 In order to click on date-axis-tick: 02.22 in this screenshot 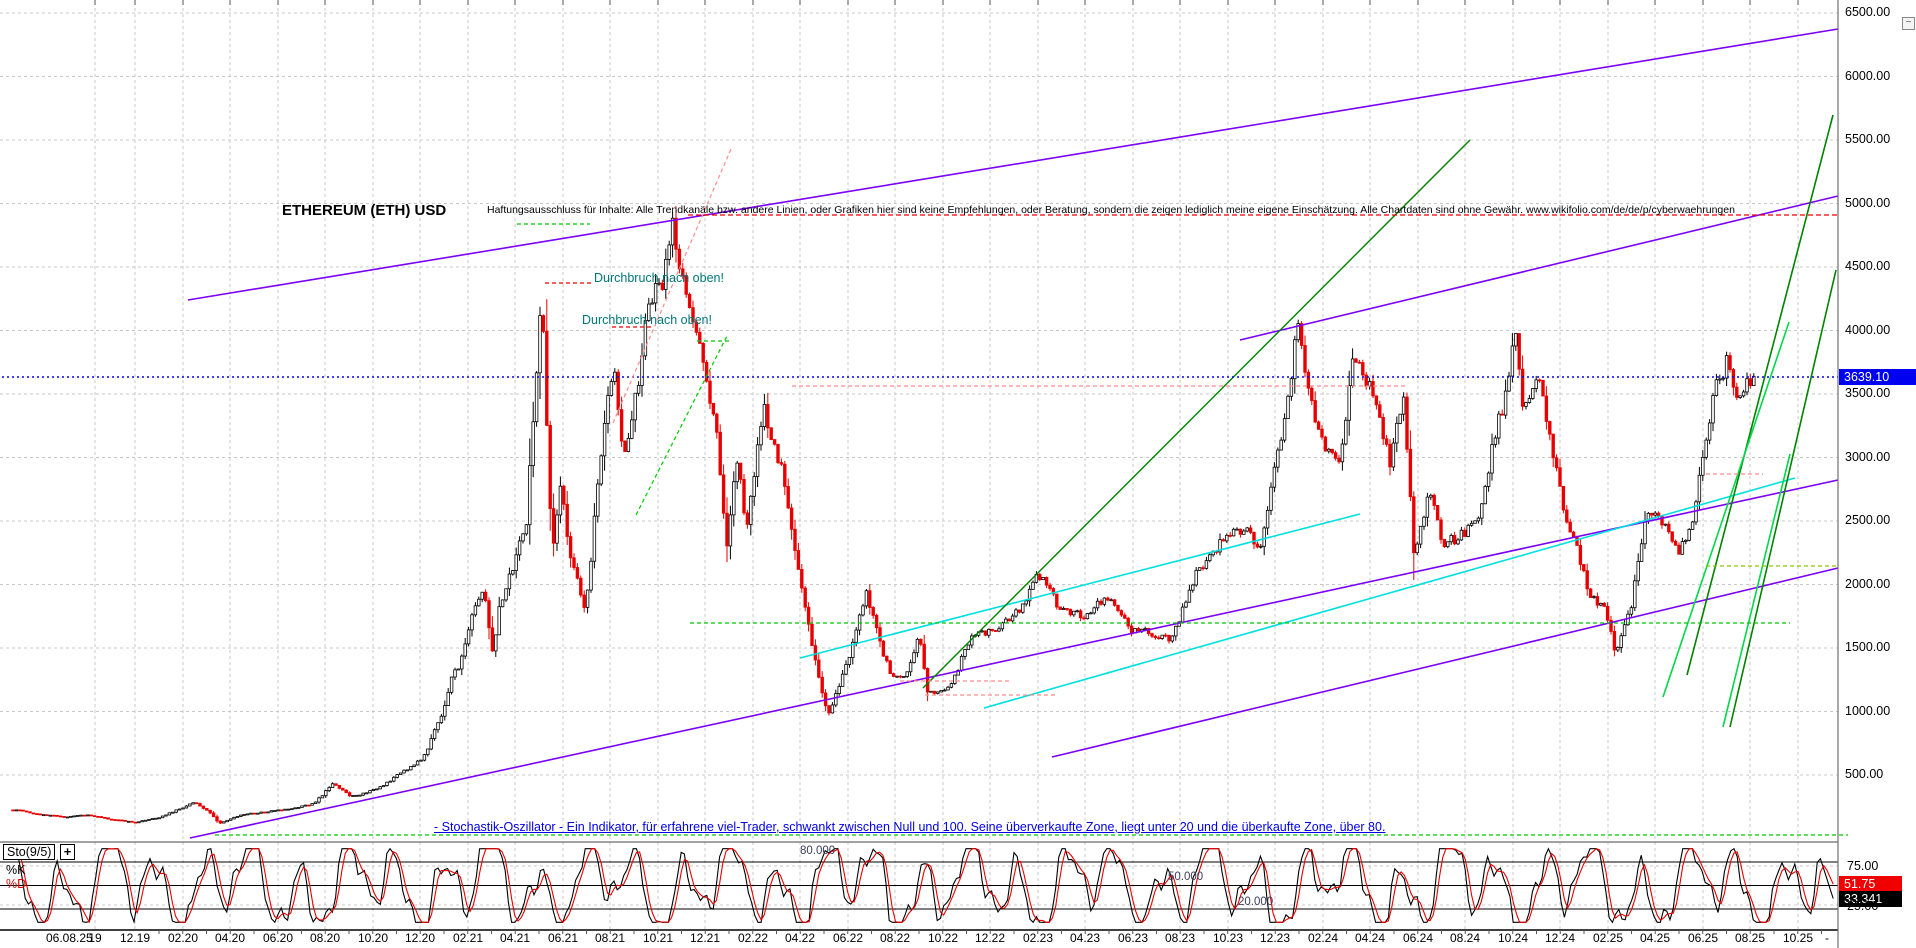, I will do `click(753, 938)`.